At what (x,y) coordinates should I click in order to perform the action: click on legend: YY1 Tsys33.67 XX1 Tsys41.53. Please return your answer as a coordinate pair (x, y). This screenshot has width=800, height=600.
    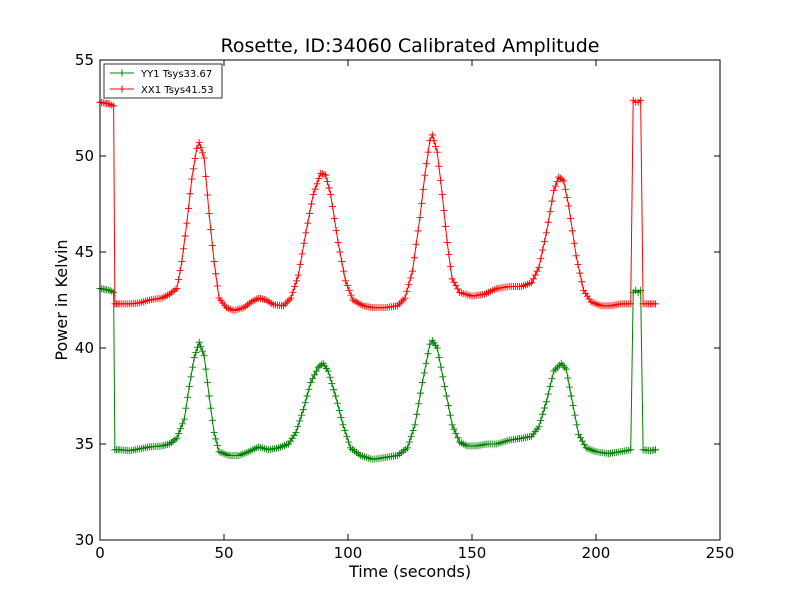
    Looking at the image, I should click on (163, 81).